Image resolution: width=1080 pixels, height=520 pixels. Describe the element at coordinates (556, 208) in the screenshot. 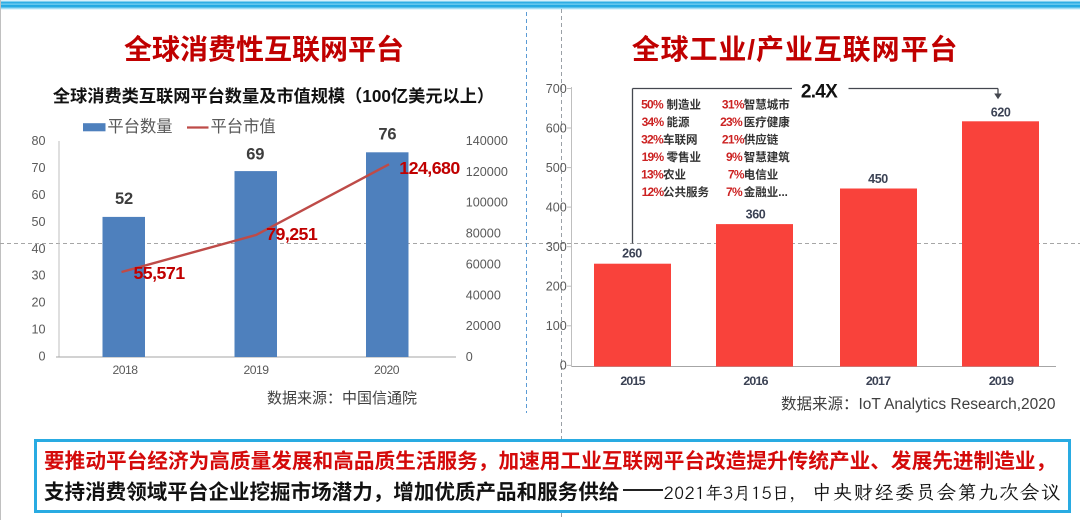

I see `svg-text: 400` at that location.